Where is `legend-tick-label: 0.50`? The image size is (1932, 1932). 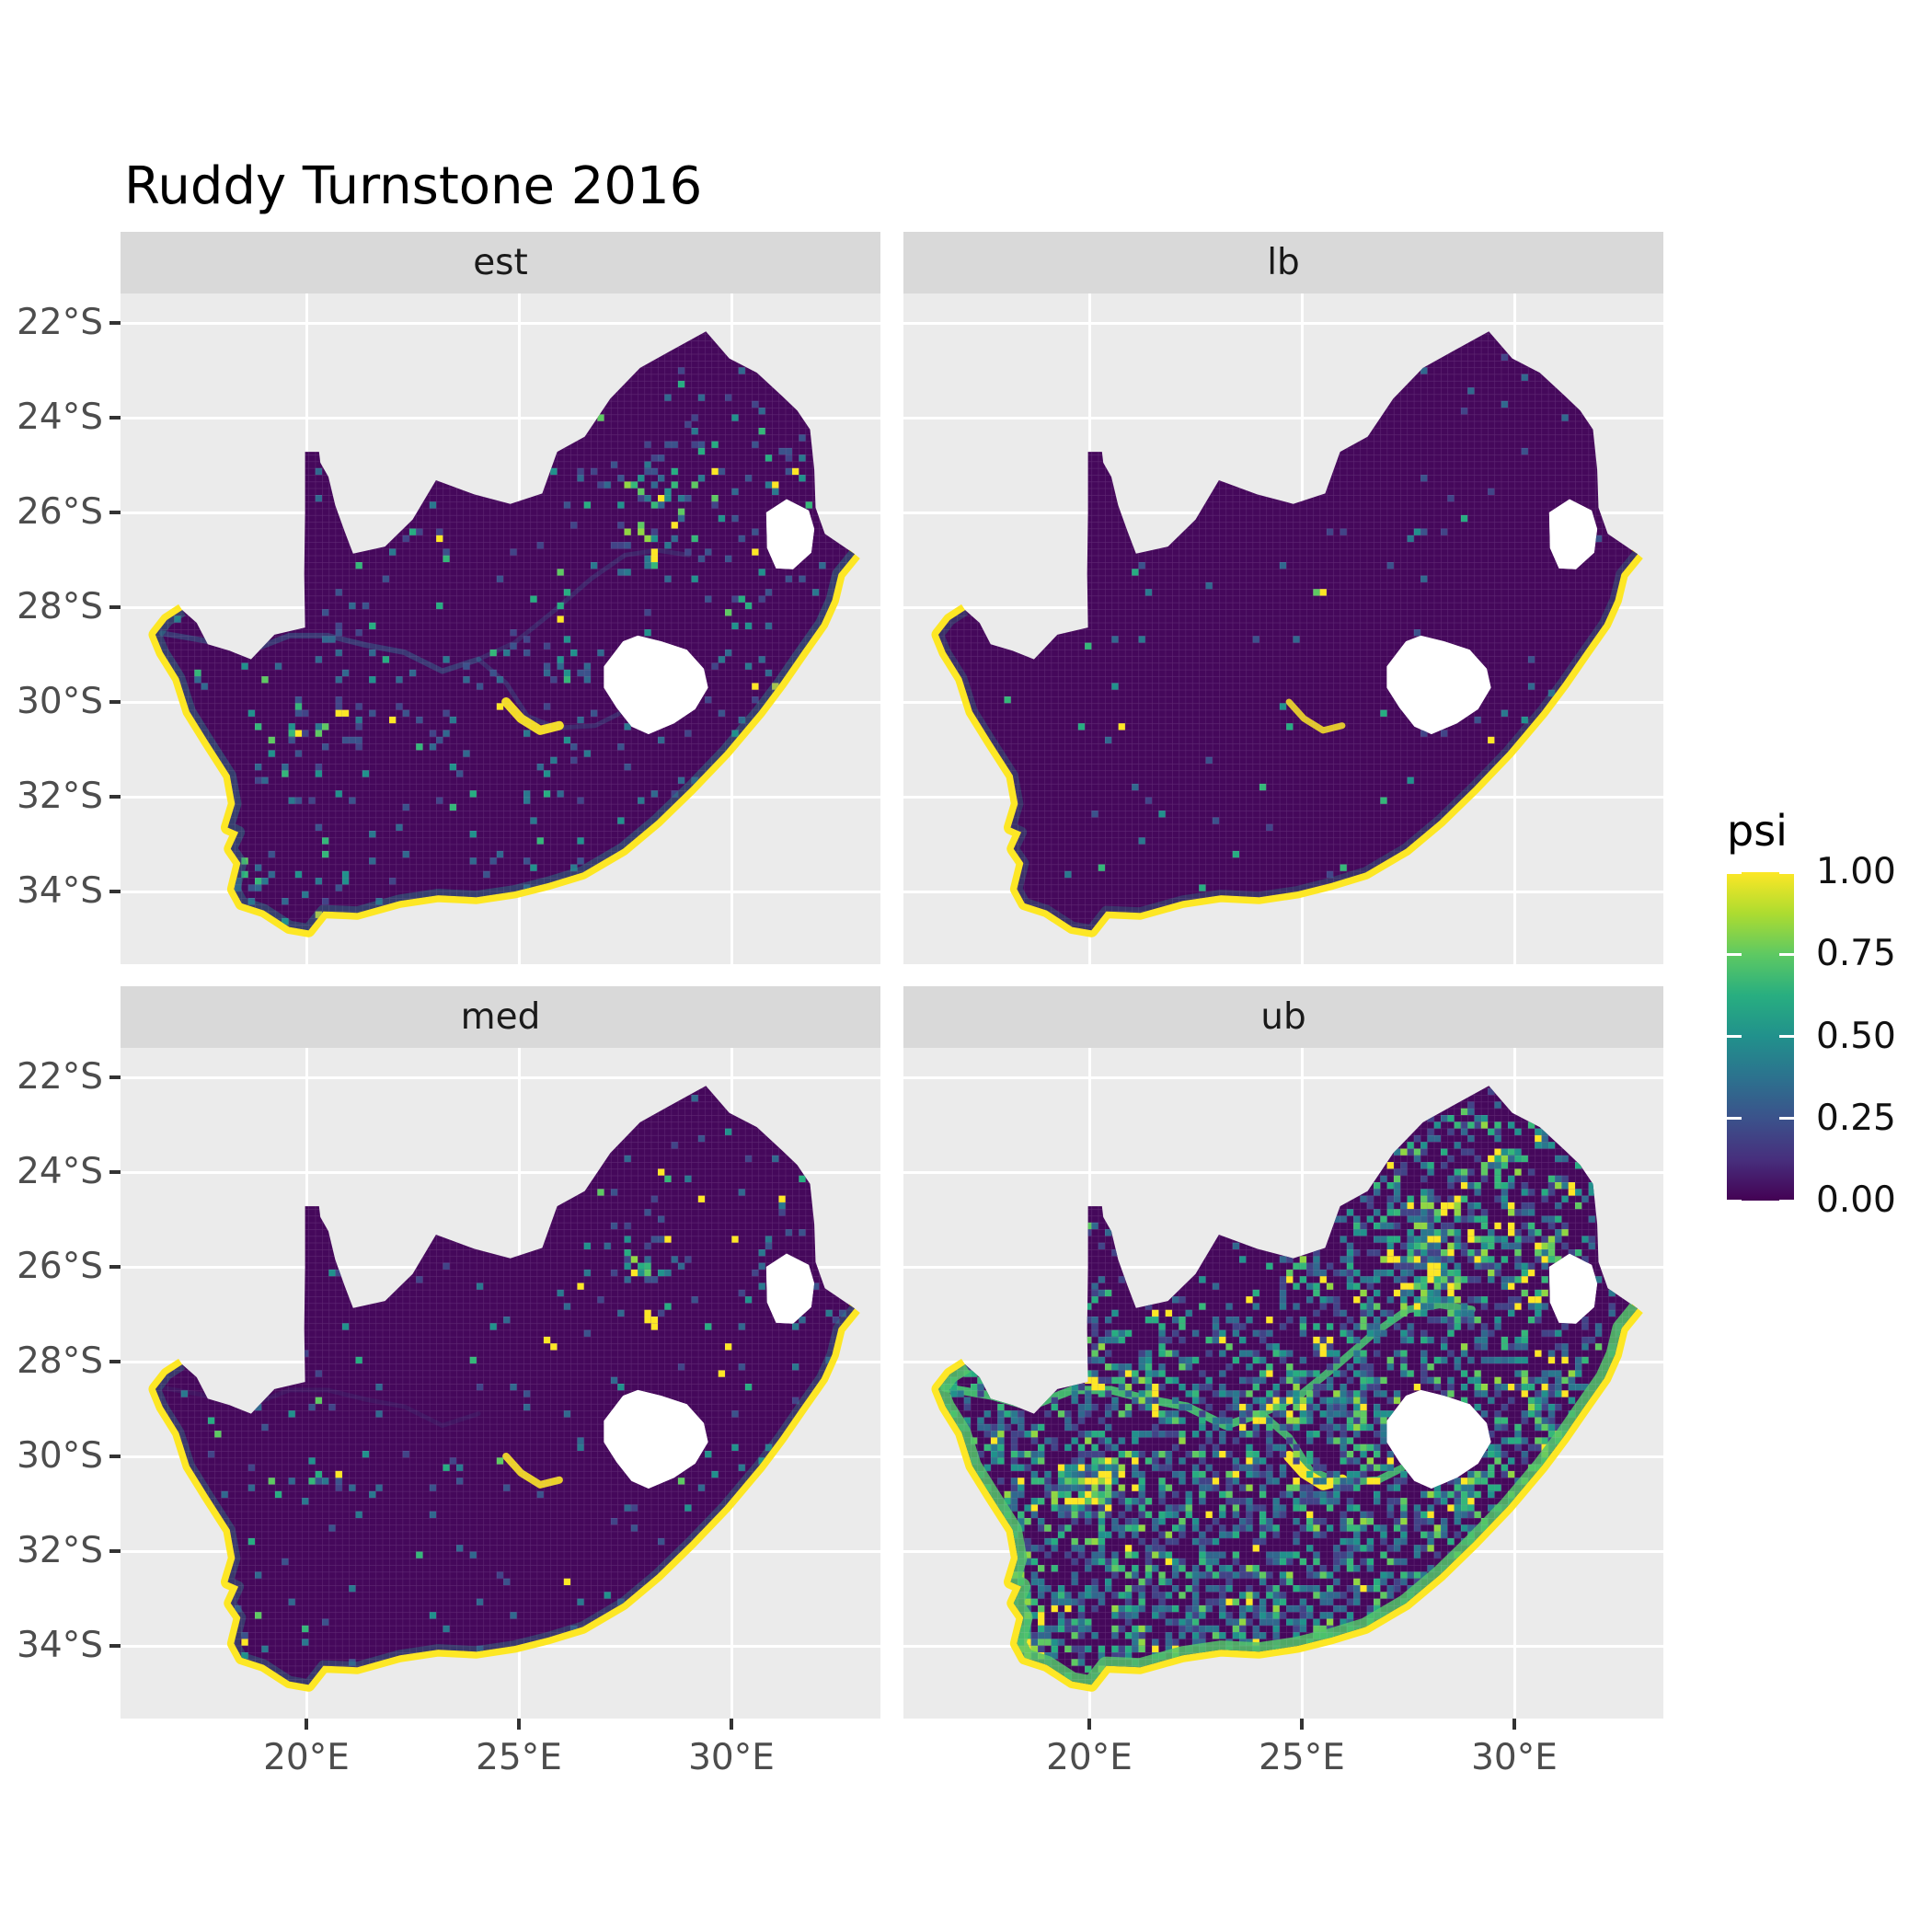 legend-tick-label: 0.50 is located at coordinates (1856, 1036).